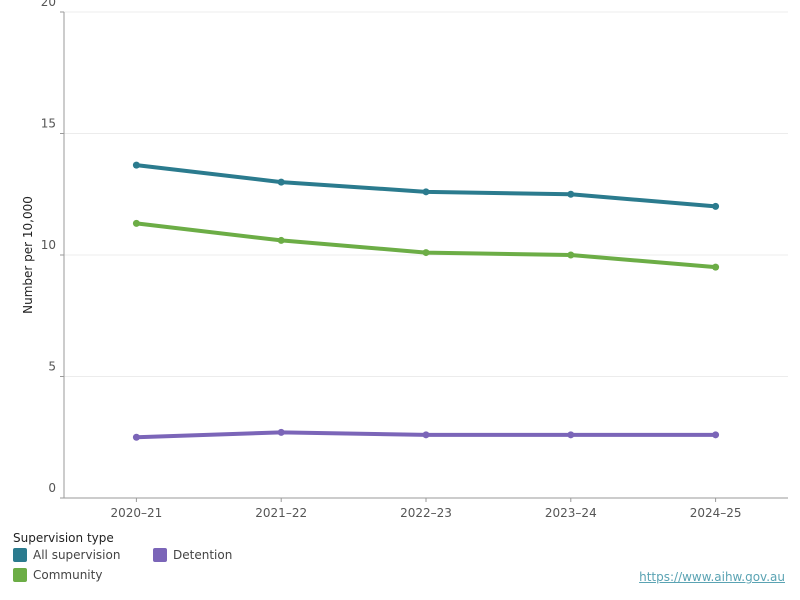 Image resolution: width=800 pixels, height=600 pixels. I want to click on y-tick-label: 15, so click(48, 124).